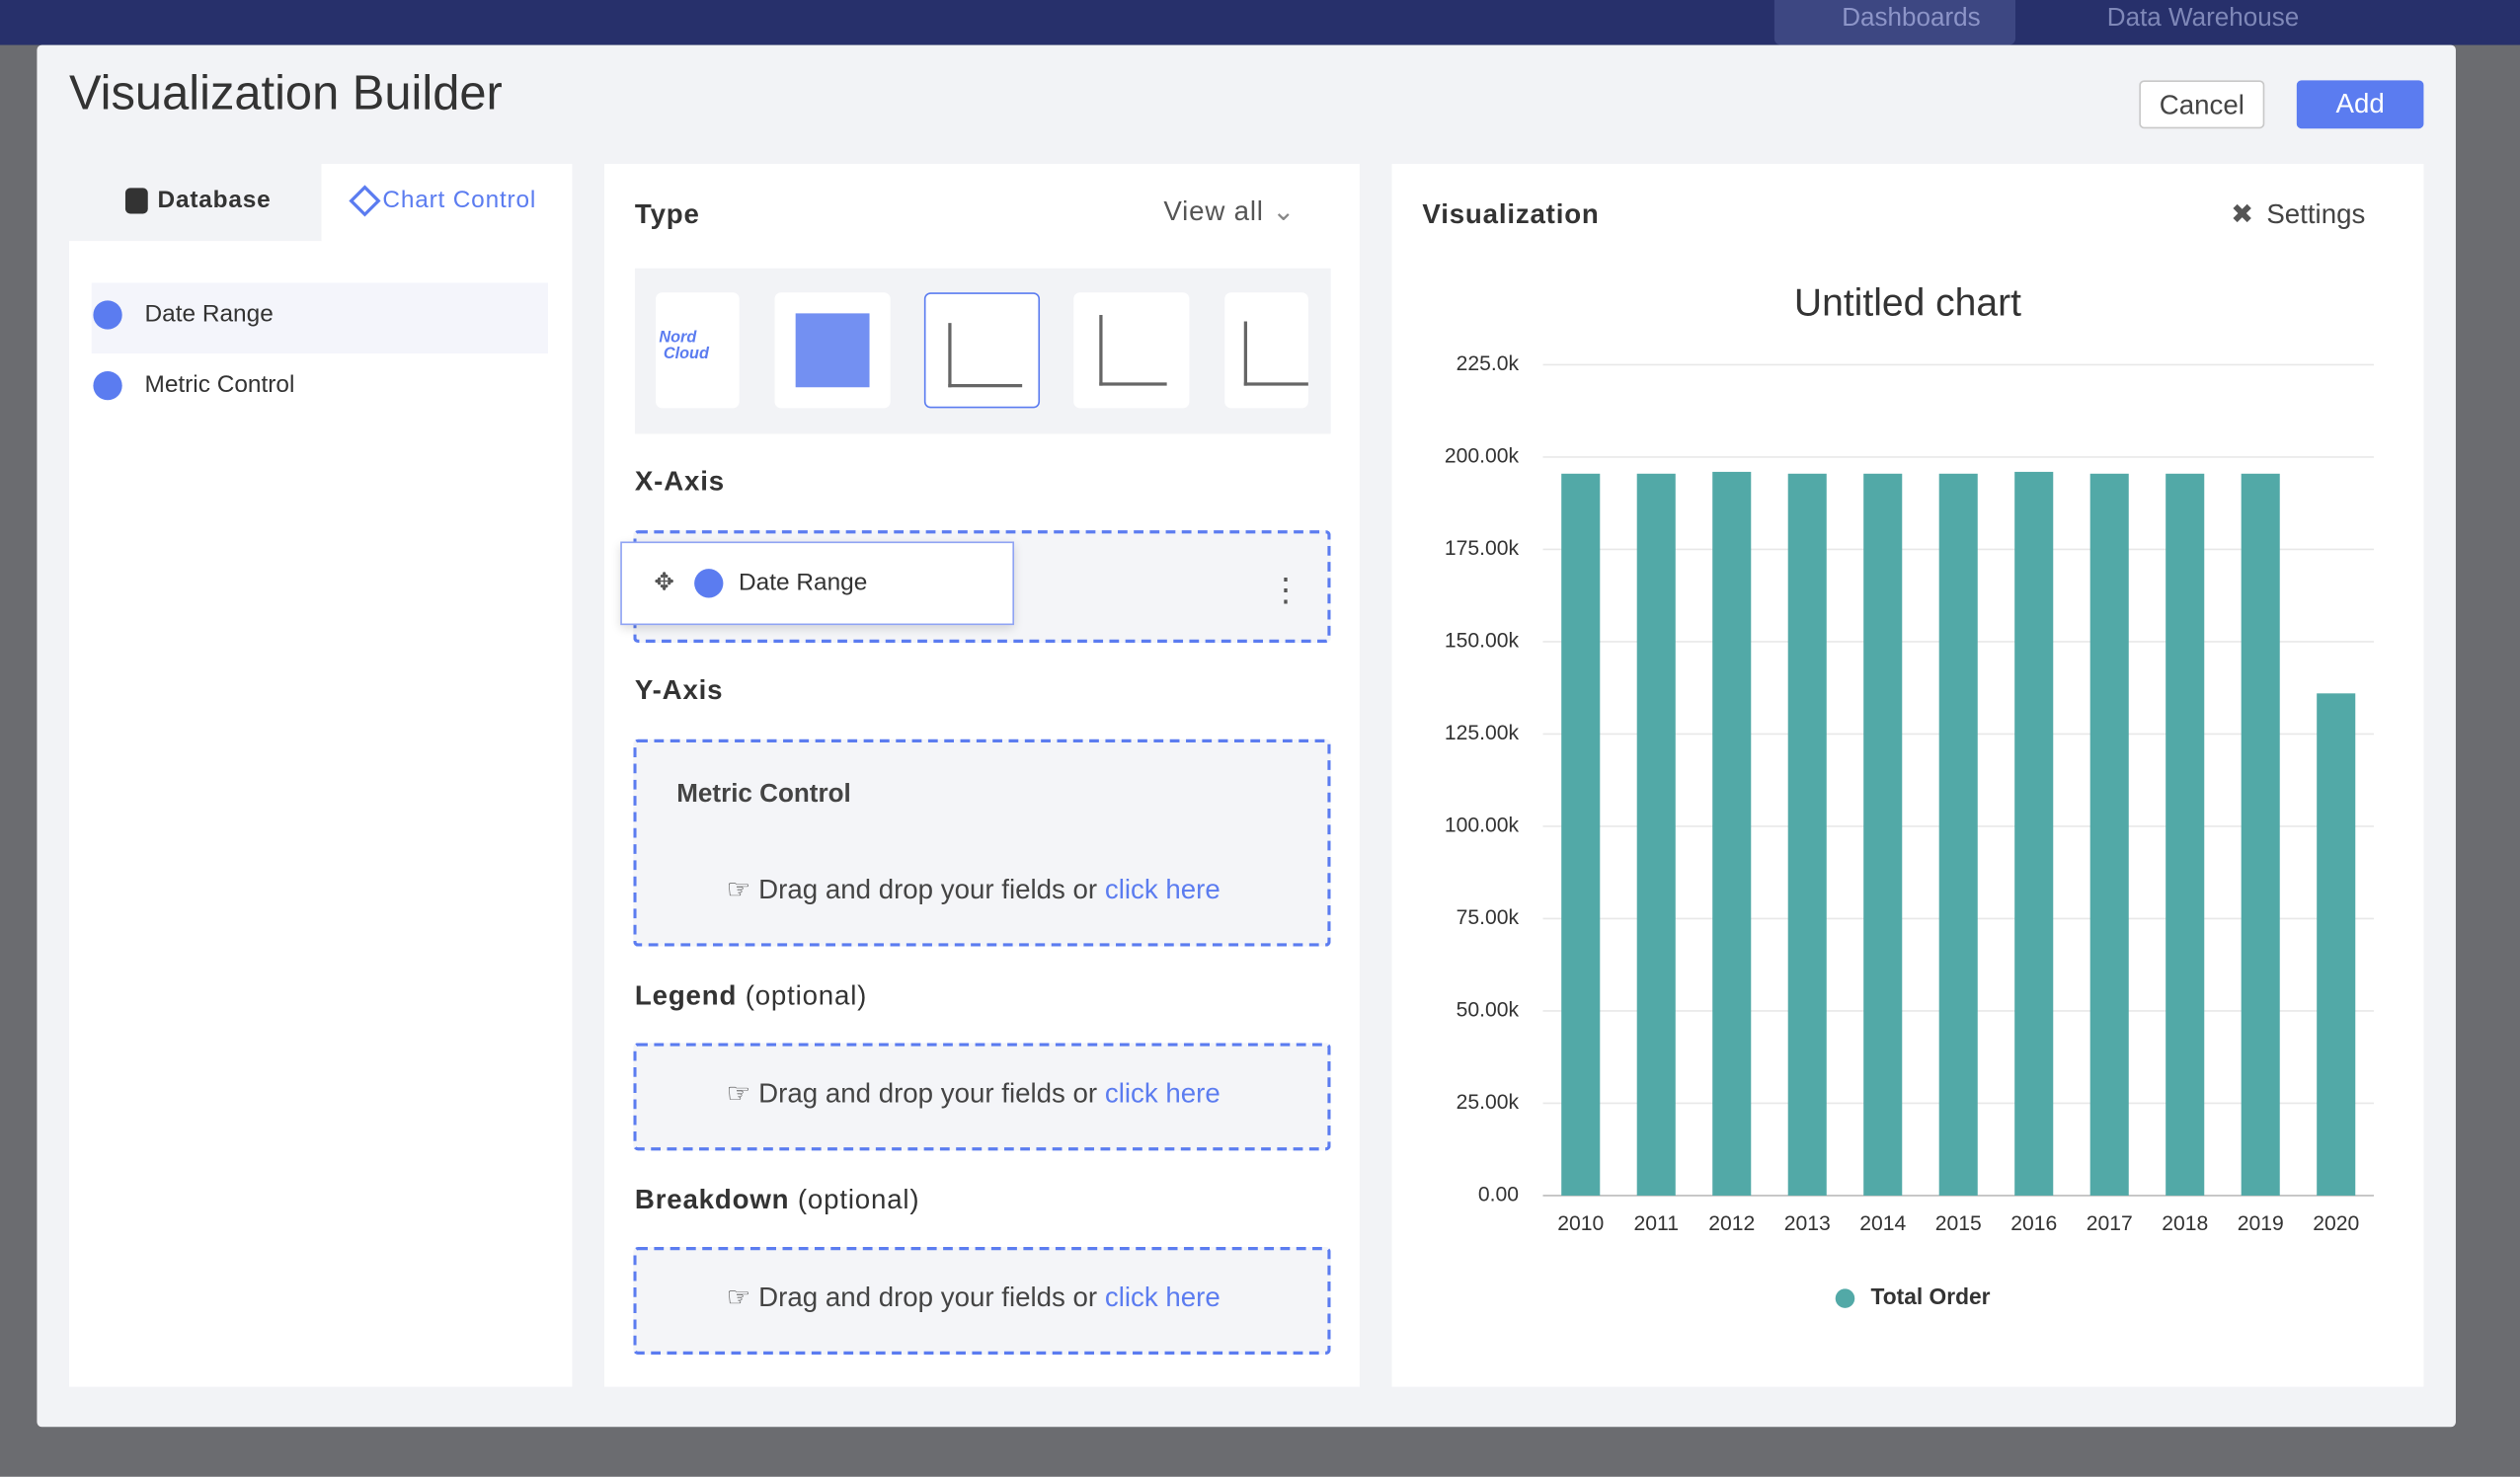 The width and height of the screenshot is (2520, 1477). I want to click on control-item: Metric Control, so click(194, 385).